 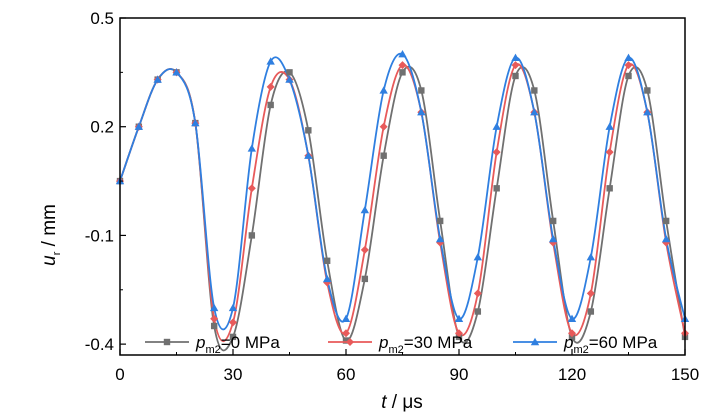 What do you see at coordinates (459, 374) in the screenshot?
I see `x-tick-label-3: 90` at bounding box center [459, 374].